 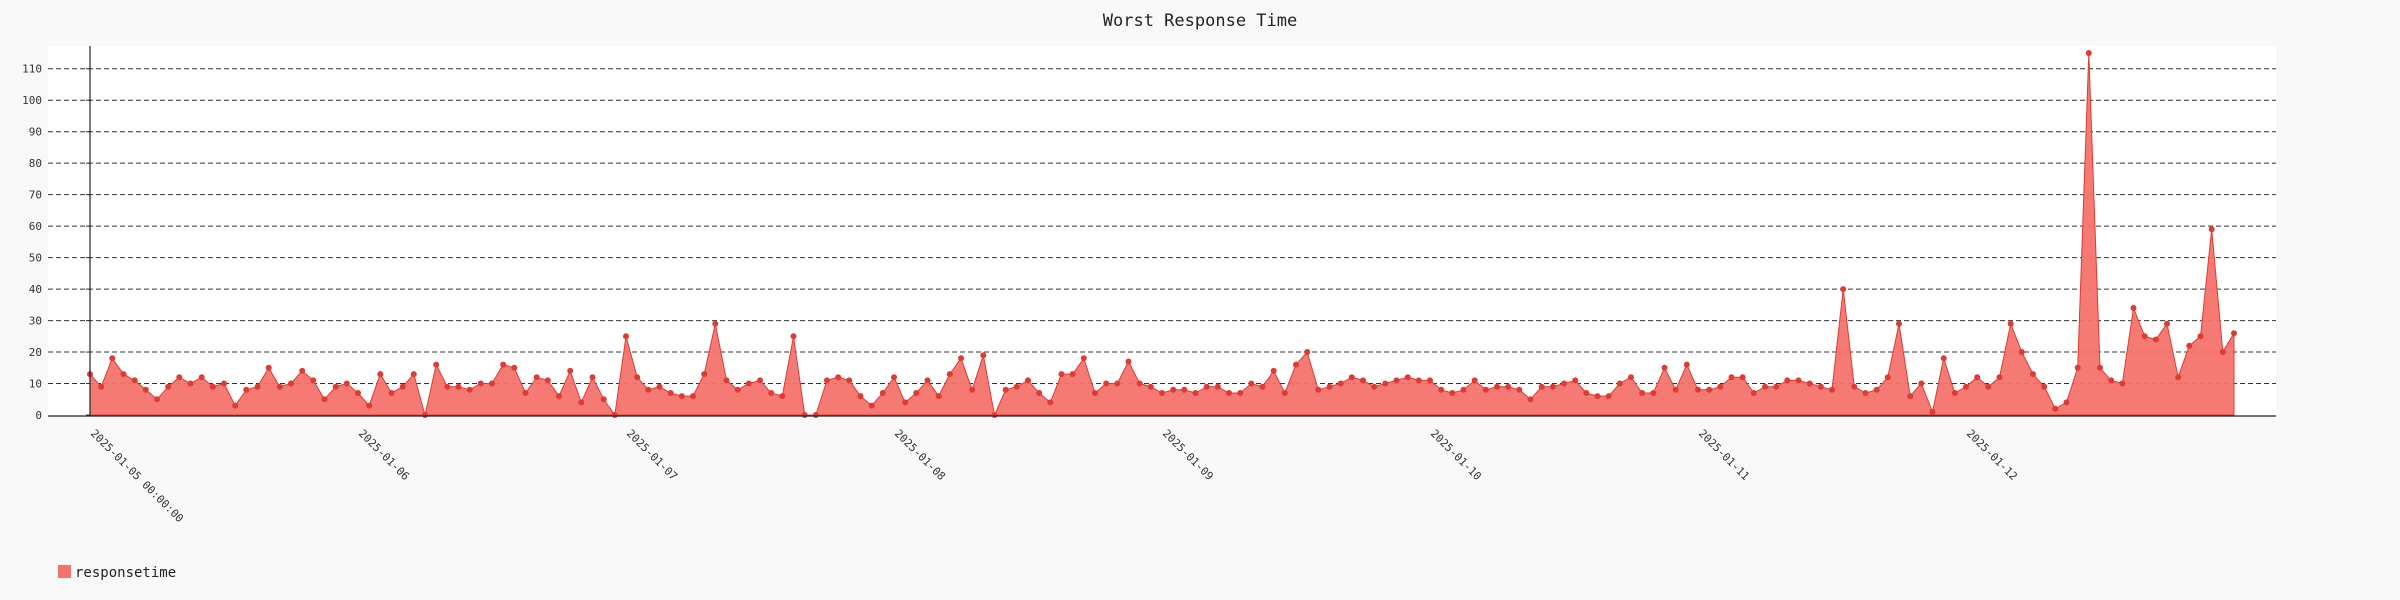 What do you see at coordinates (35, 132) in the screenshot?
I see `y-tick-label-90: 90` at bounding box center [35, 132].